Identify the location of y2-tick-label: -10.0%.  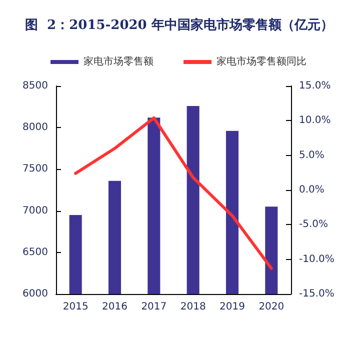
(316, 259).